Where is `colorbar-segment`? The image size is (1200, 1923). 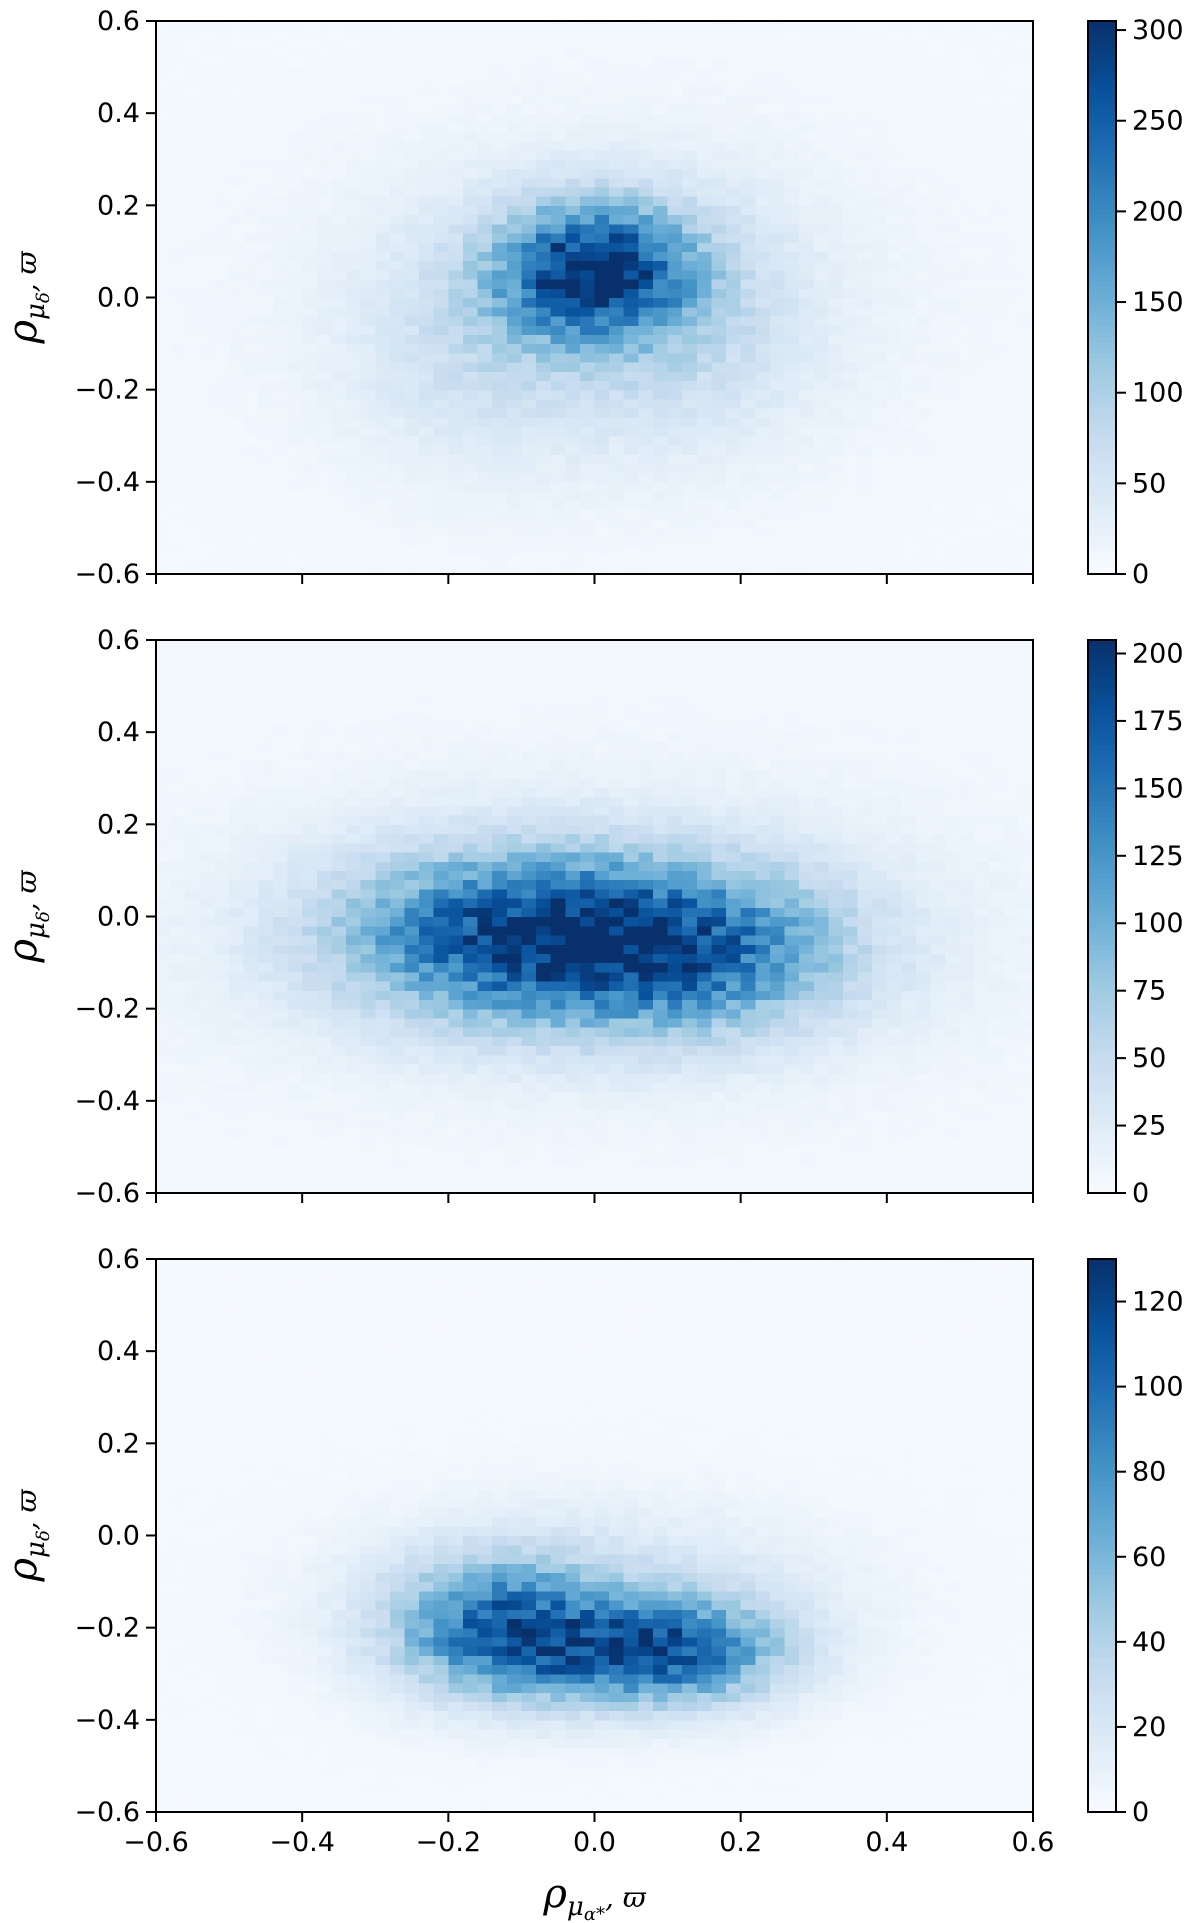 colorbar-segment is located at coordinates (1102, 521).